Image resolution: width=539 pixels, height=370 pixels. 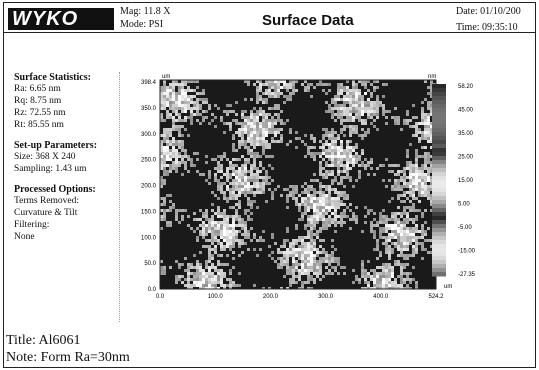 I want to click on x-tick-label: 200.0, so click(x=271, y=297).